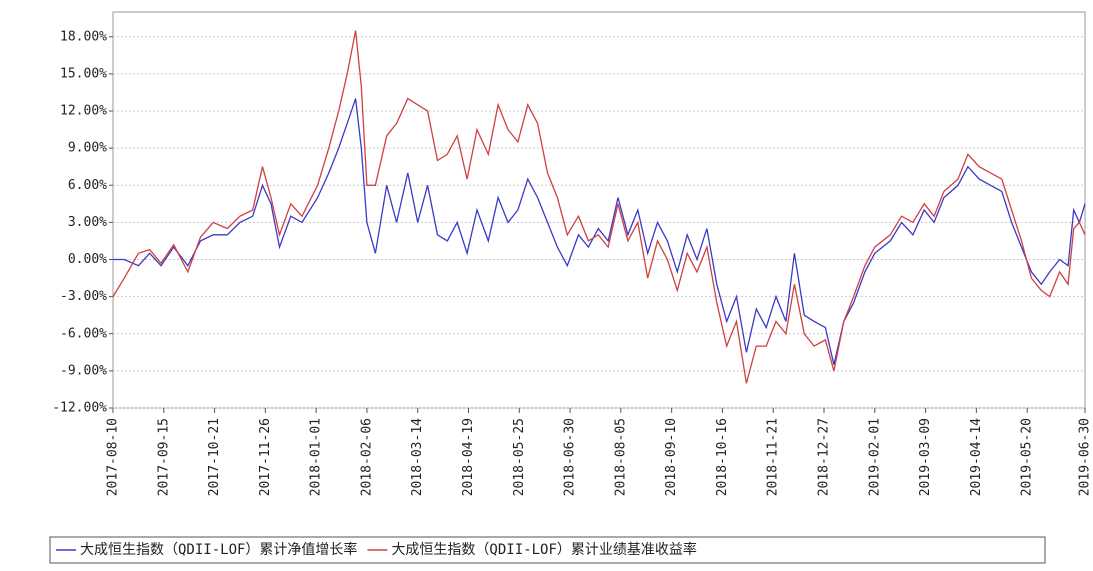  Describe the element at coordinates (1027, 457) in the screenshot. I see `x-tick-label: 2019-05-20` at that location.